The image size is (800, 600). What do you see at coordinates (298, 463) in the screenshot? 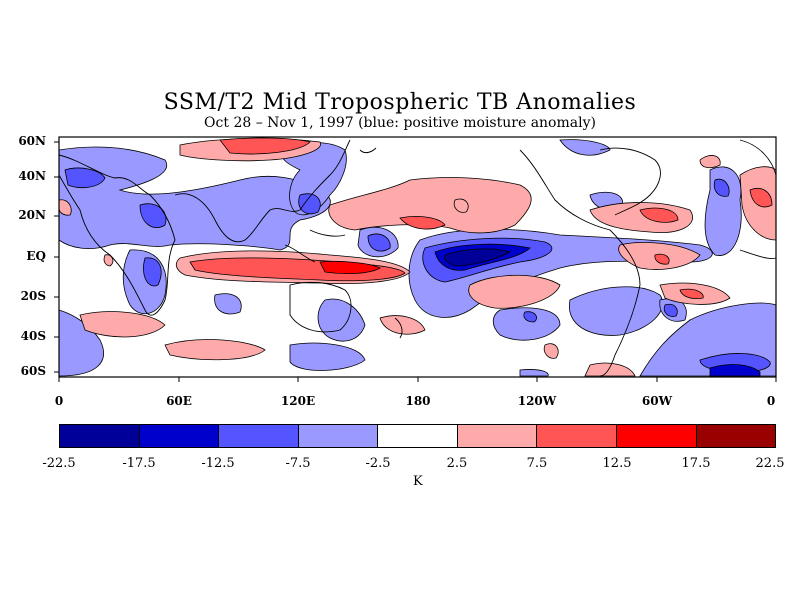
I see `colorbar-tick-label: -7.5` at bounding box center [298, 463].